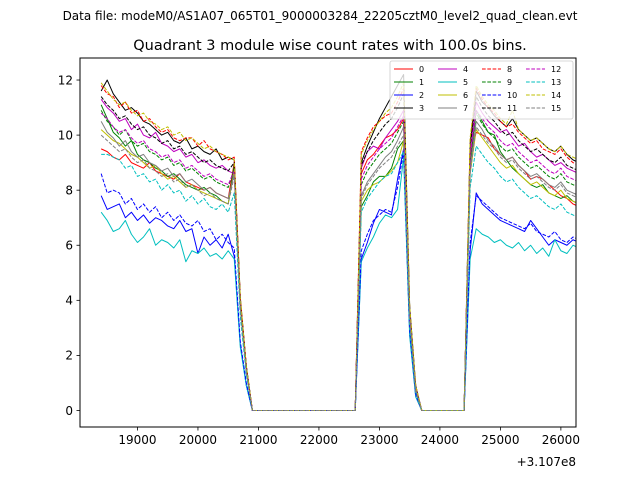  What do you see at coordinates (465, 95) in the screenshot?
I see `legend-label-6: 6` at bounding box center [465, 95].